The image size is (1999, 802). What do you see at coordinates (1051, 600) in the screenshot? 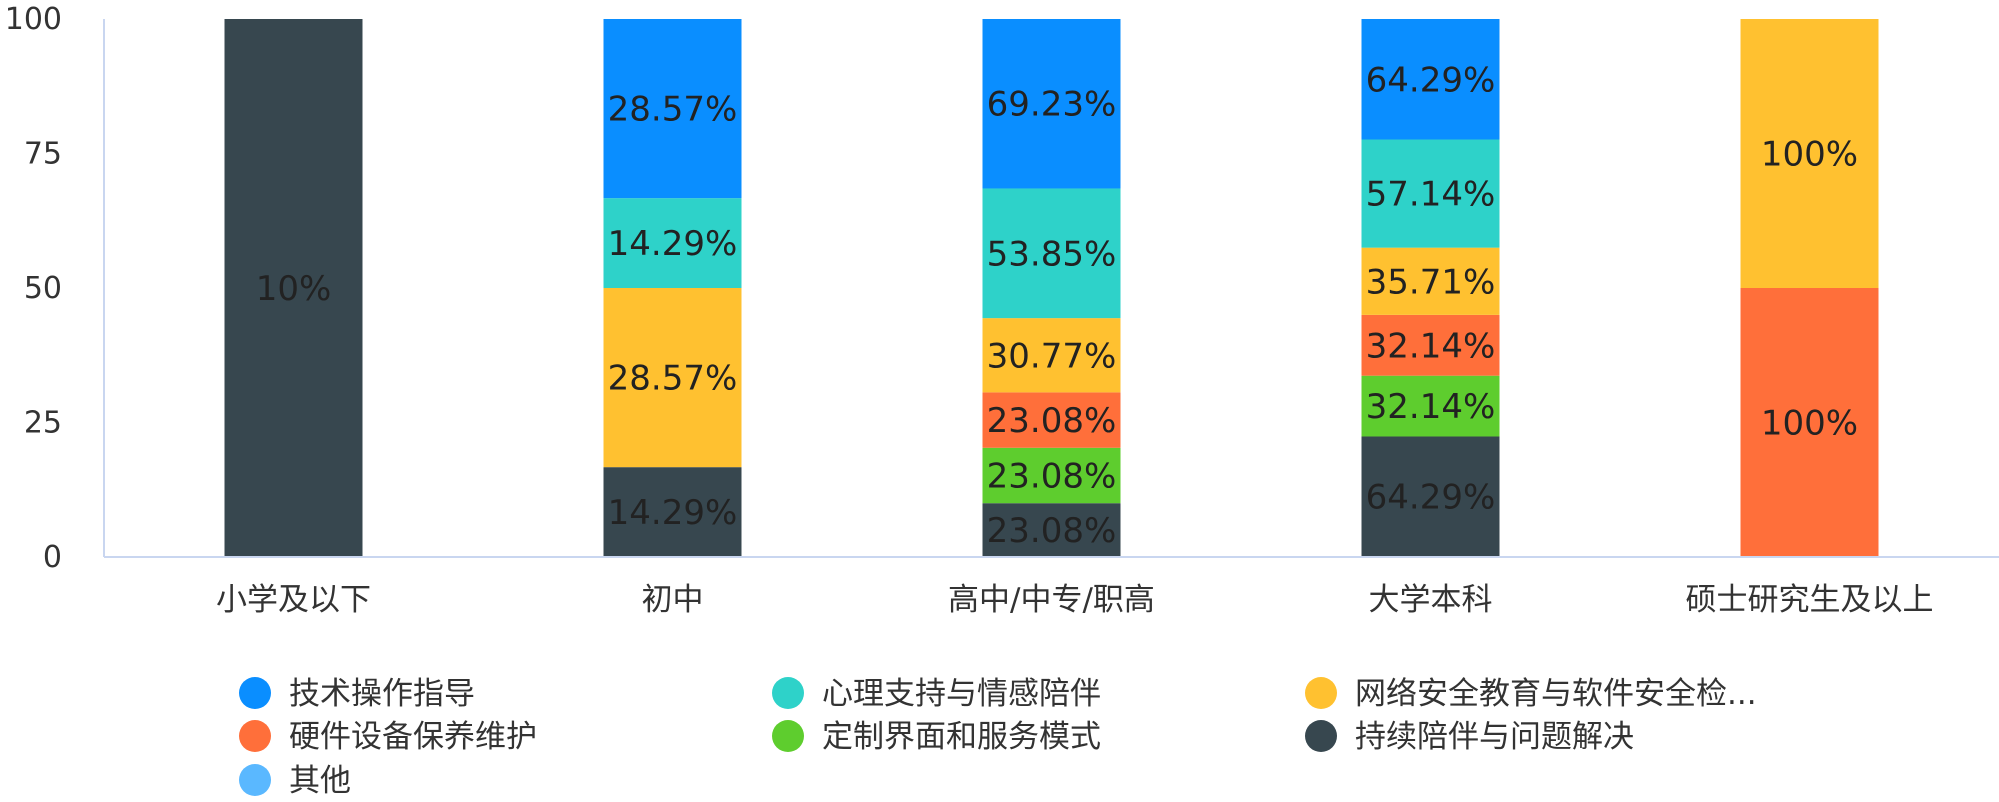
I see `x-category-label: 高中/中专/职高` at bounding box center [1051, 600].